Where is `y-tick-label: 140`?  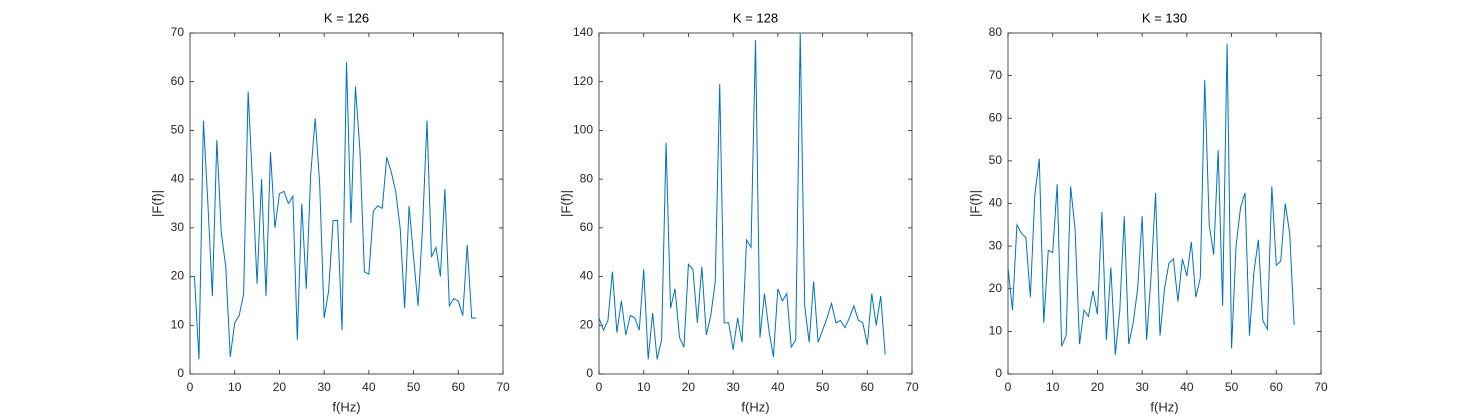 y-tick-label: 140 is located at coordinates (583, 32).